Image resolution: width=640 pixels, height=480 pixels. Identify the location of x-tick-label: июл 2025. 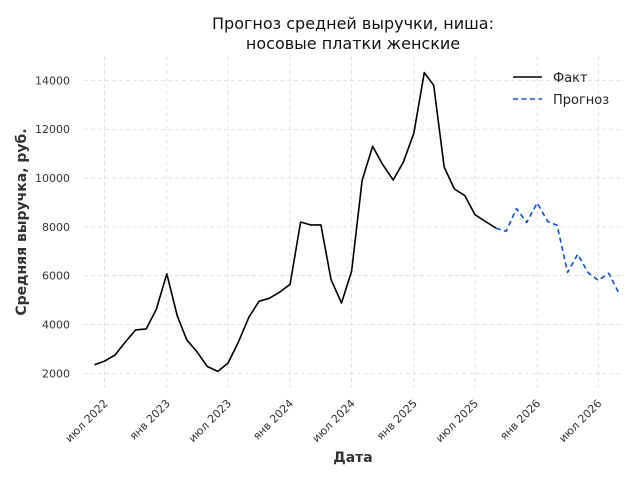
(457, 421).